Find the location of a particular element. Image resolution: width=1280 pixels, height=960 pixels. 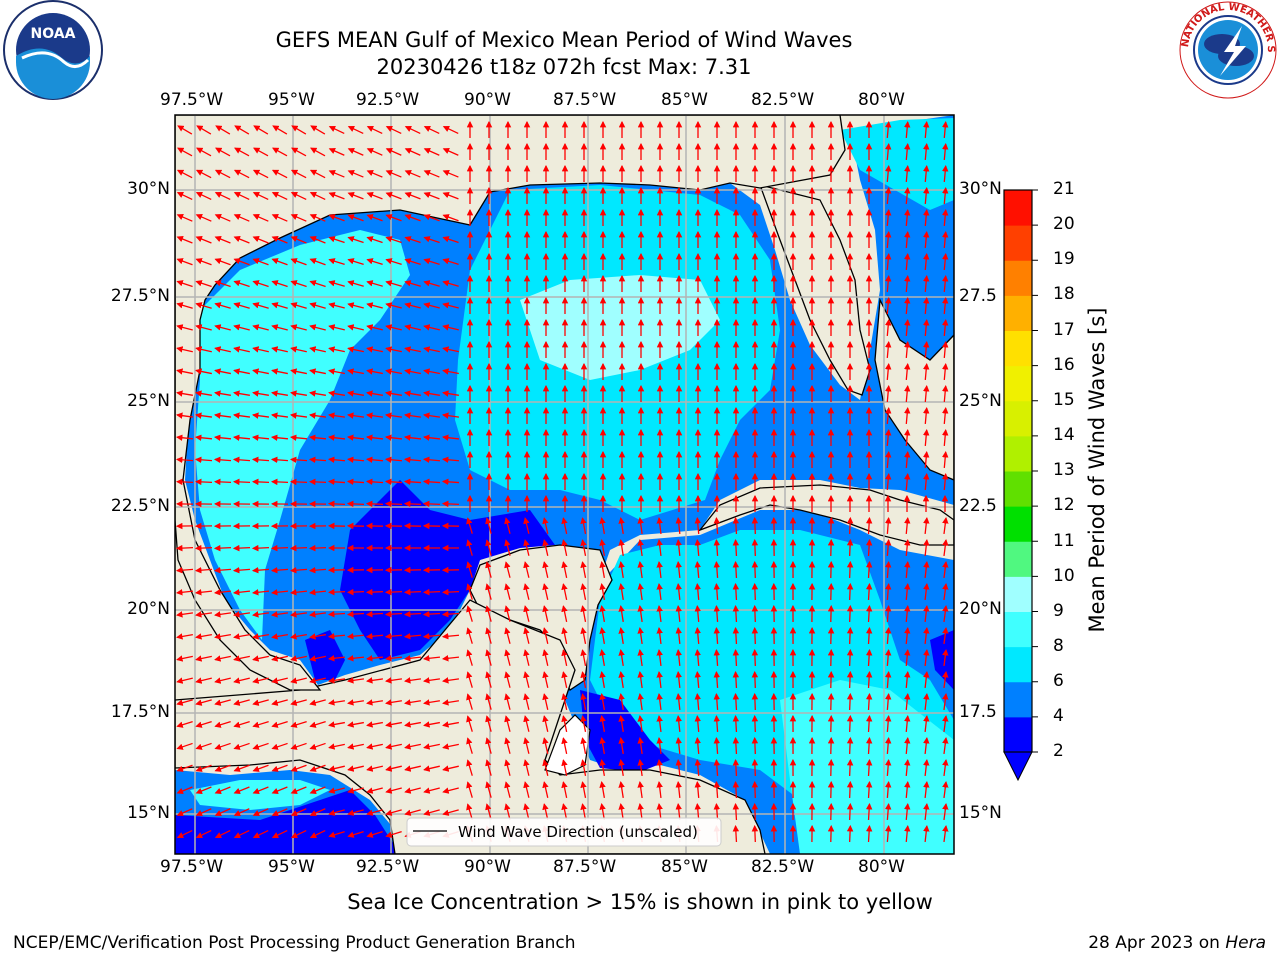

colorbar-tick-label: 17 is located at coordinates (1064, 330).